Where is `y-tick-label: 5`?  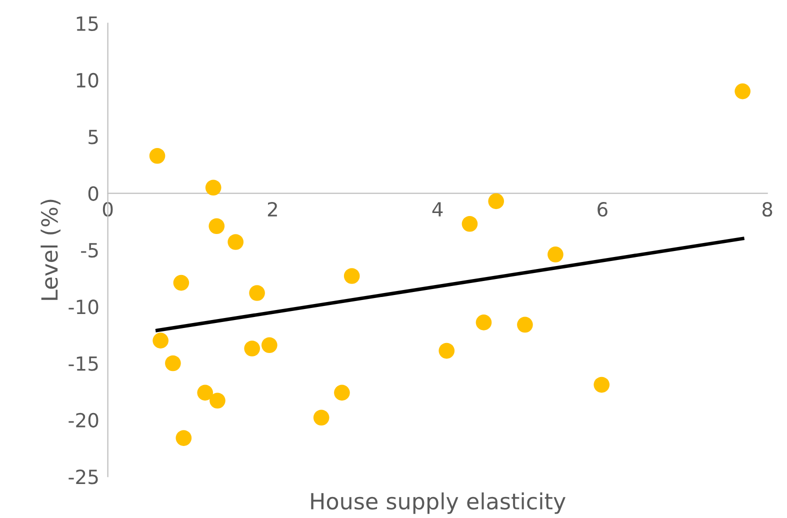
y-tick-label: 5 is located at coordinates (93, 137).